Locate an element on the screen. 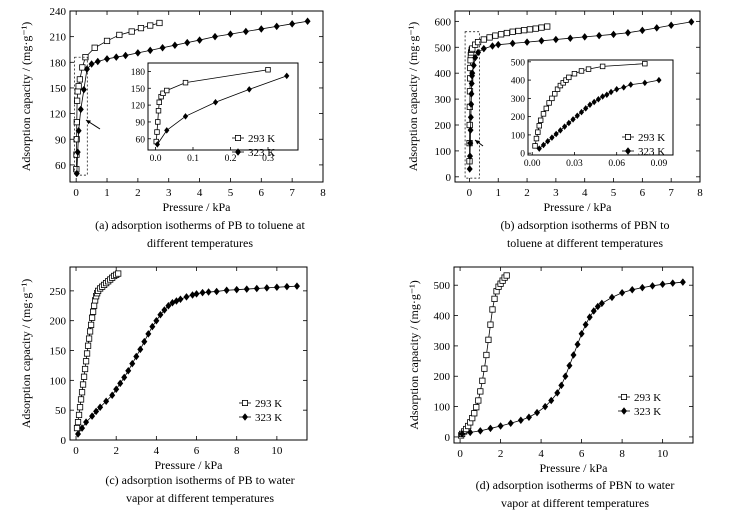 This screenshot has width=752, height=513. x-tick-label-b-2: 2 is located at coordinates (527, 193).